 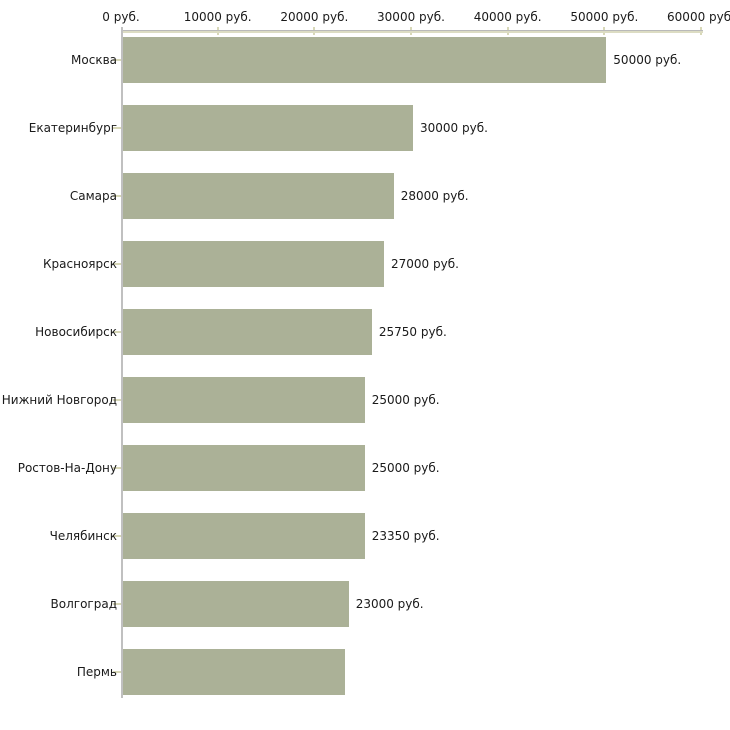 What do you see at coordinates (94, 60) in the screenshot?
I see `category-label: Москва` at bounding box center [94, 60].